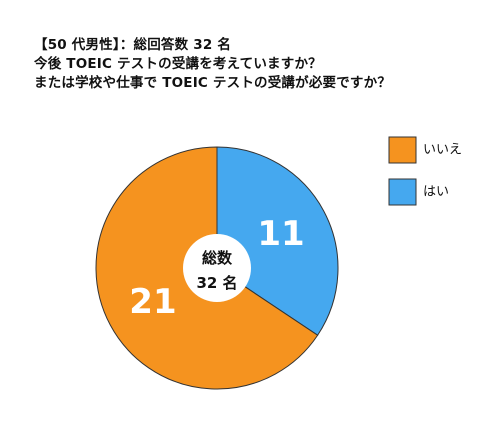  I want to click on center-label-total: 総数, so click(217, 258).